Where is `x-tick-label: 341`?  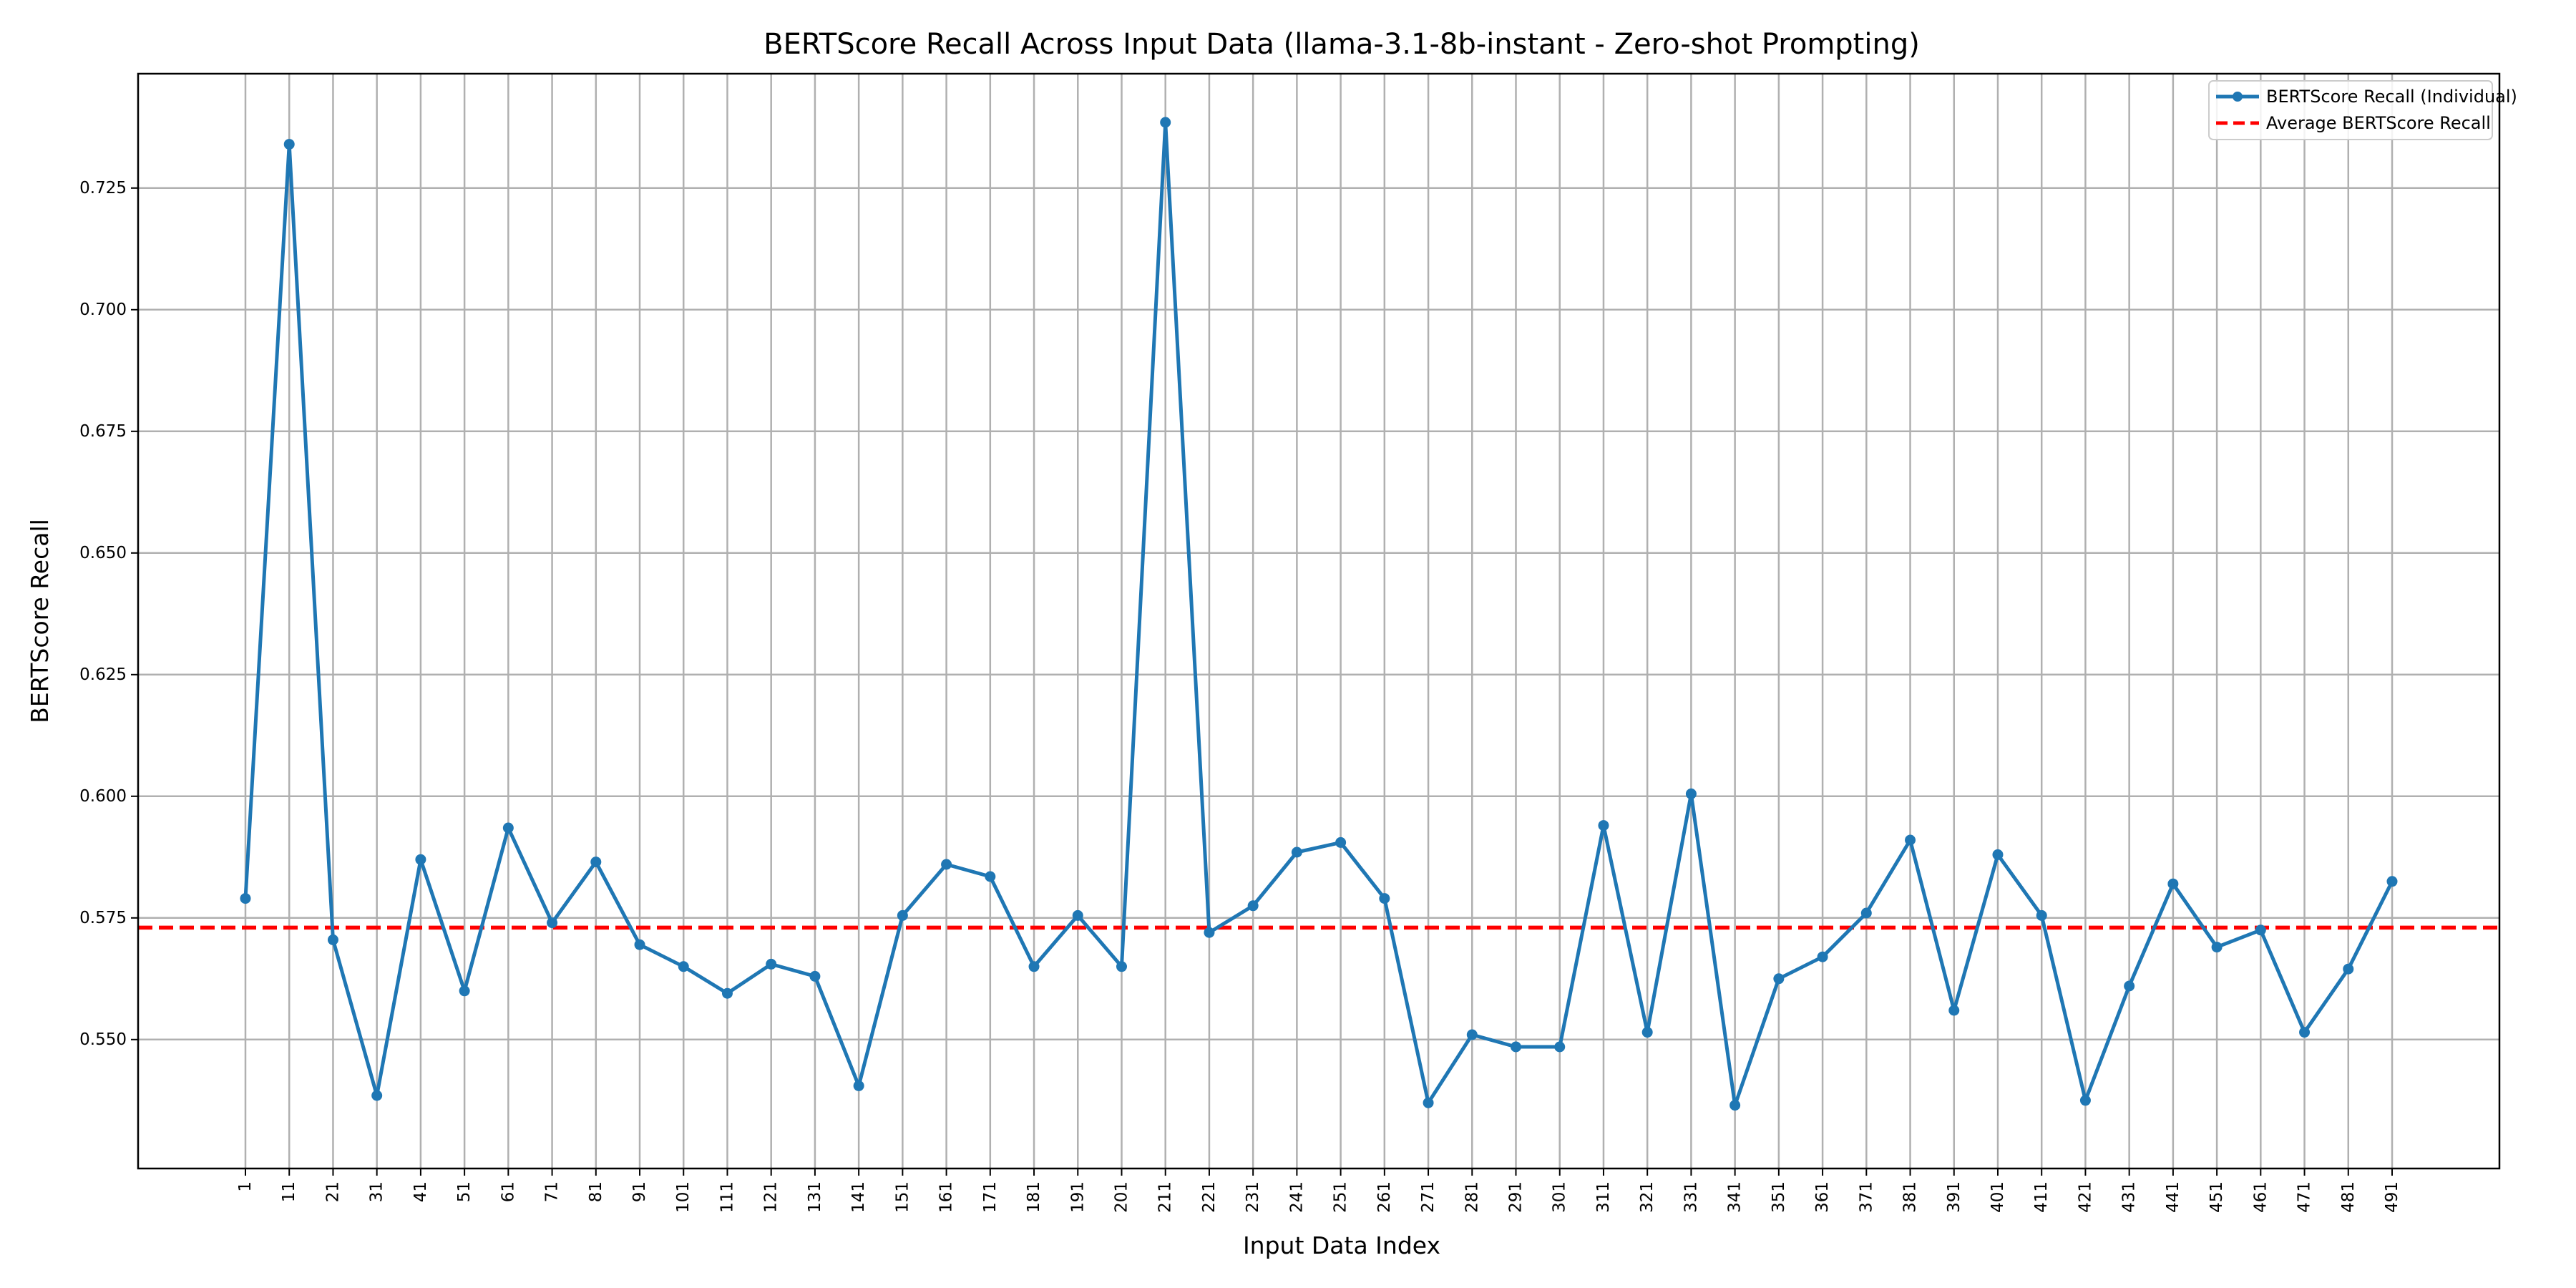
x-tick-label: 341 is located at coordinates (1735, 1197).